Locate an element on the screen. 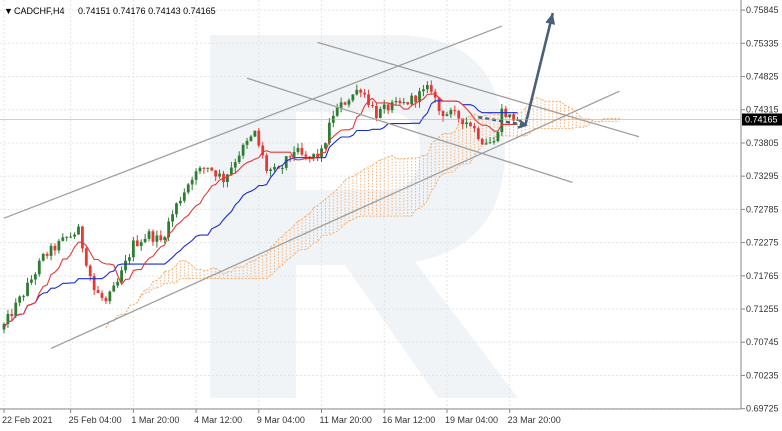 Image resolution: width=782 pixels, height=431 pixels. y-tick-label: 0.69725 is located at coordinates (762, 409).